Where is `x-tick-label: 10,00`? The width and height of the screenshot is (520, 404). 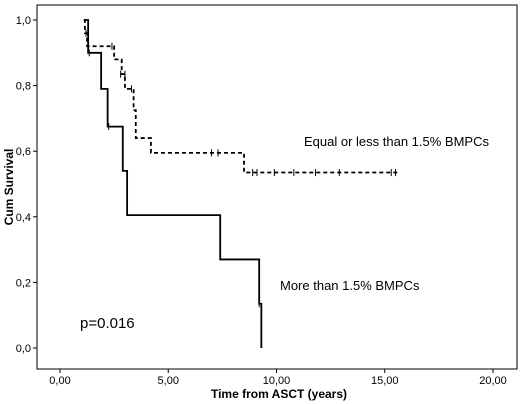
x-tick-label: 10,00 is located at coordinates (277, 381).